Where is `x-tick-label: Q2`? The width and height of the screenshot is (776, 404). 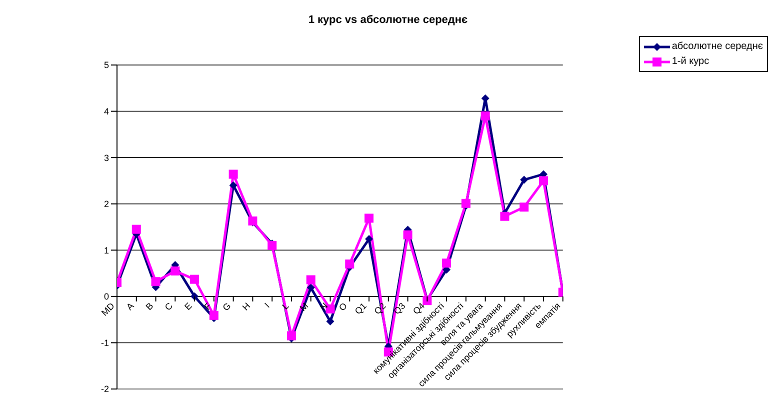 x-tick-label: Q2 is located at coordinates (380, 308).